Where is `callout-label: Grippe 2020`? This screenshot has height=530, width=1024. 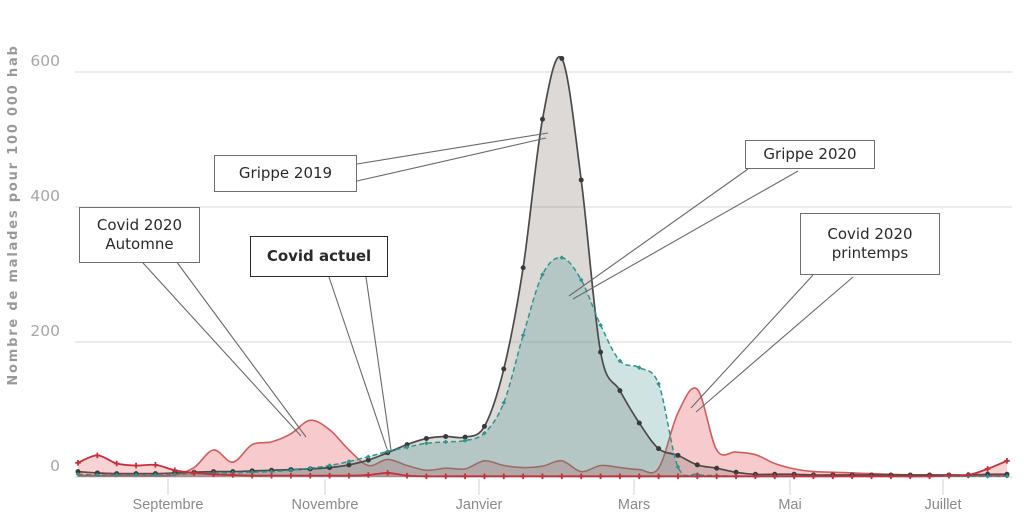 callout-label: Grippe 2020 is located at coordinates (810, 154).